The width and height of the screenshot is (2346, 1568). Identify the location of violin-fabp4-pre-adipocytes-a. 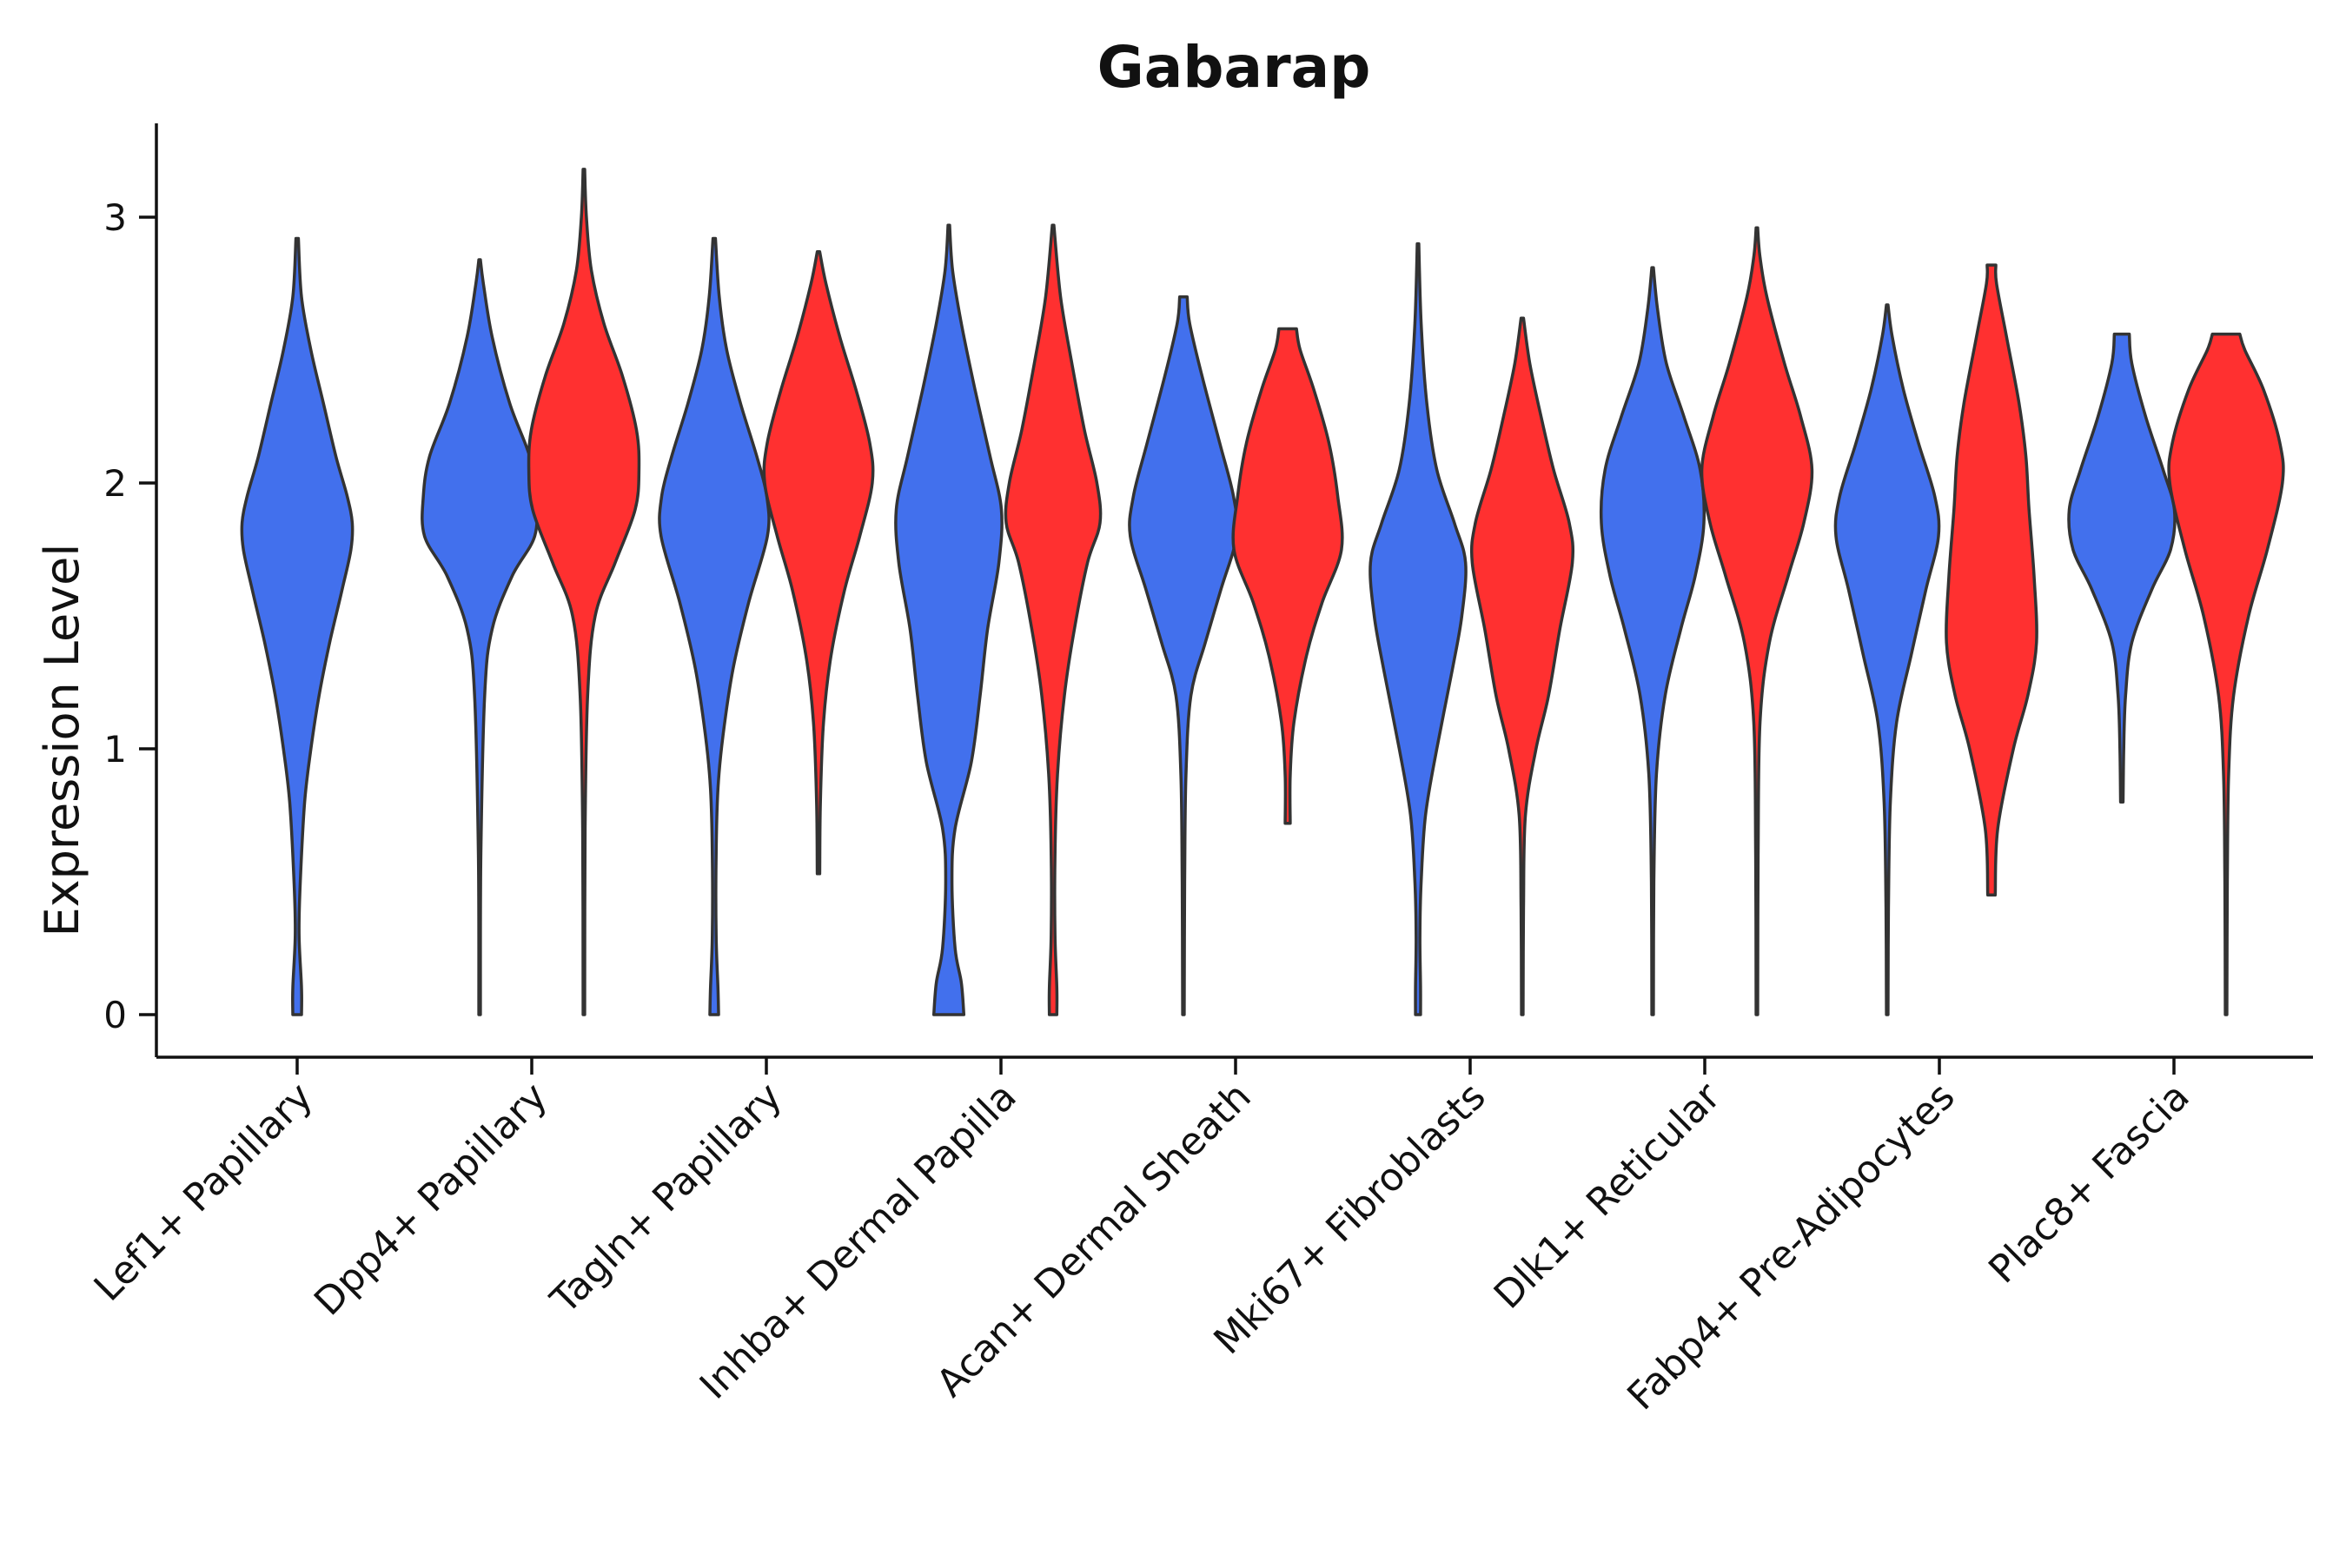
(1887, 659).